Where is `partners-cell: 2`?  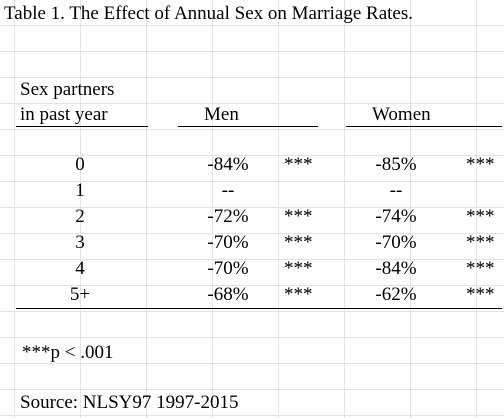 partners-cell: 2 is located at coordinates (80, 216).